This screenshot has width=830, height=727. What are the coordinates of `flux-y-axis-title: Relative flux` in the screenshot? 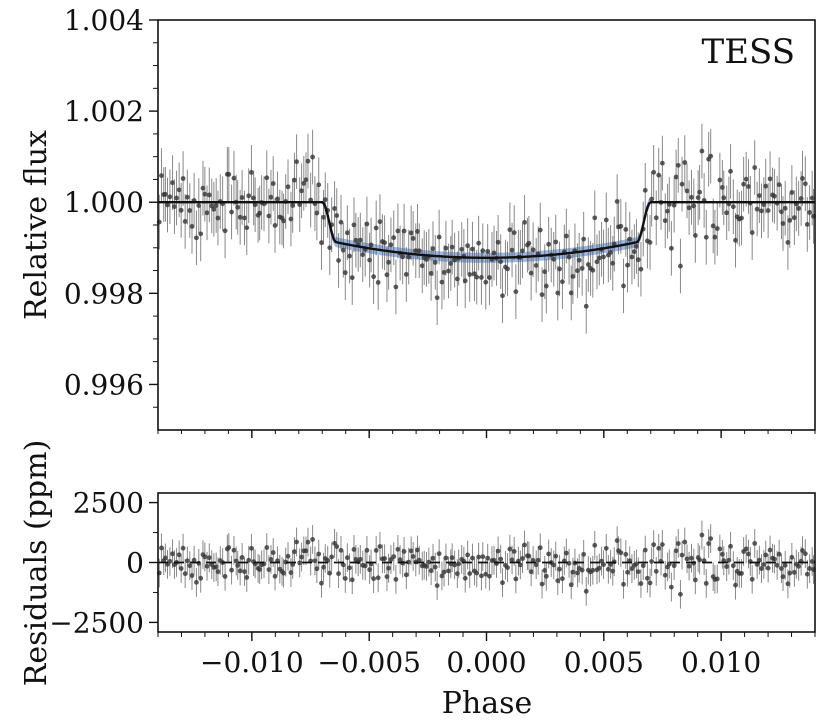 It's located at (36, 225).